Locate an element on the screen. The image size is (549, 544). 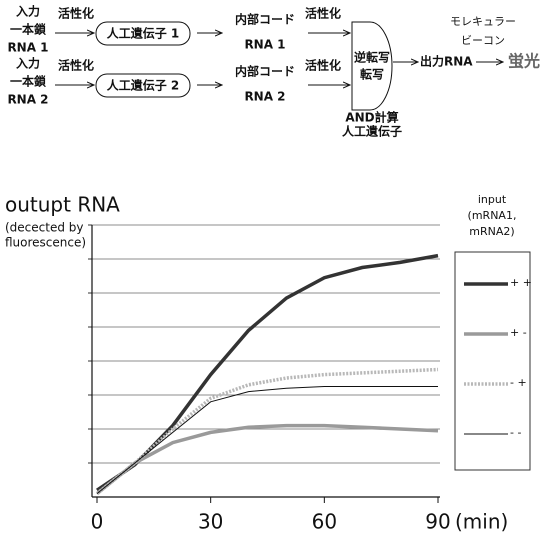
chart-subtitle: fluorescence) is located at coordinates (45, 243).